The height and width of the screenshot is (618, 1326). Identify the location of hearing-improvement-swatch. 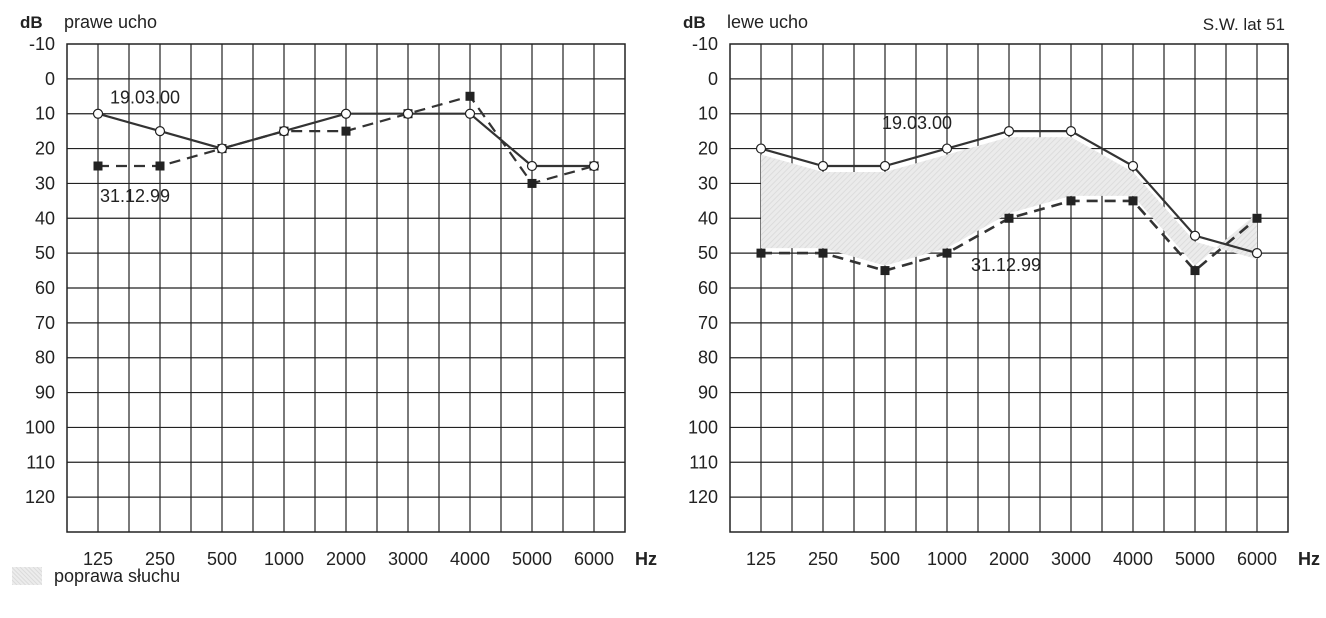
(27, 576).